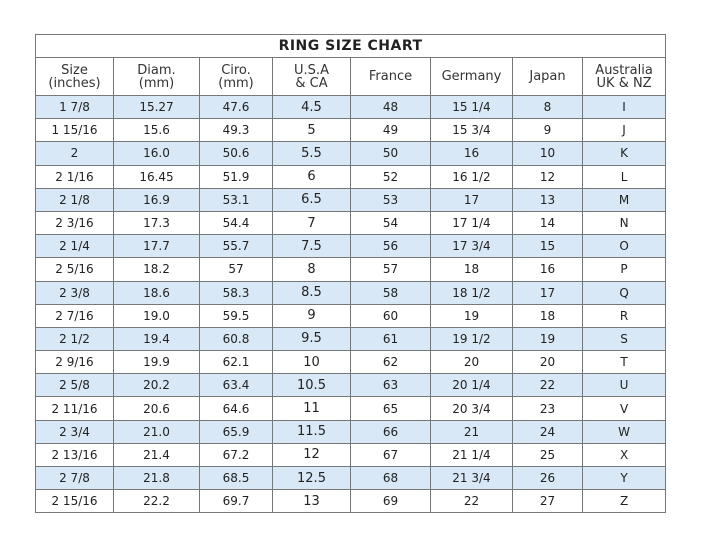 This screenshot has height=549, width=708. Describe the element at coordinates (311, 76) in the screenshot. I see `column-header: U.S.A & CA` at that location.